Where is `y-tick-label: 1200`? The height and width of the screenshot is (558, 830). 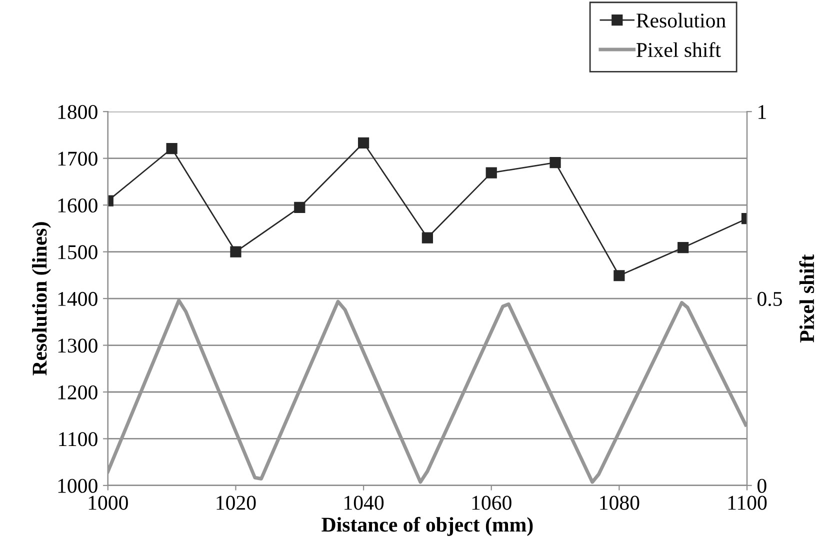 y-tick-label: 1200 is located at coordinates (78, 392).